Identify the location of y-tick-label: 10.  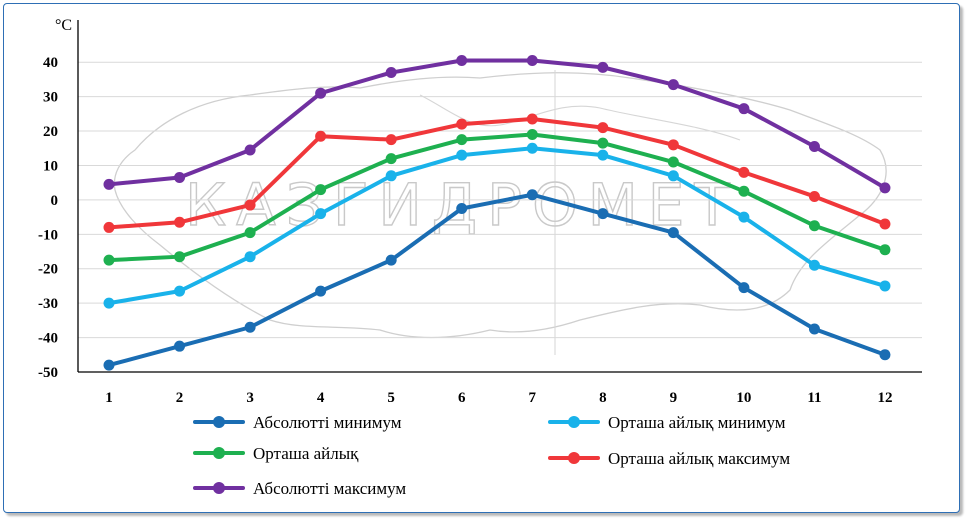
(50, 166).